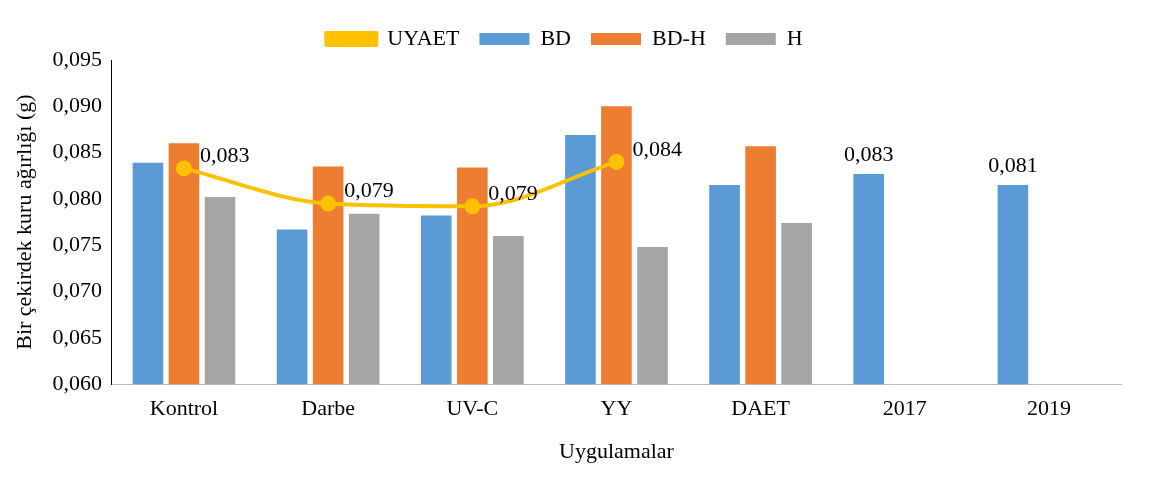 The image size is (1149, 477). I want to click on legend-label: H, so click(794, 37).